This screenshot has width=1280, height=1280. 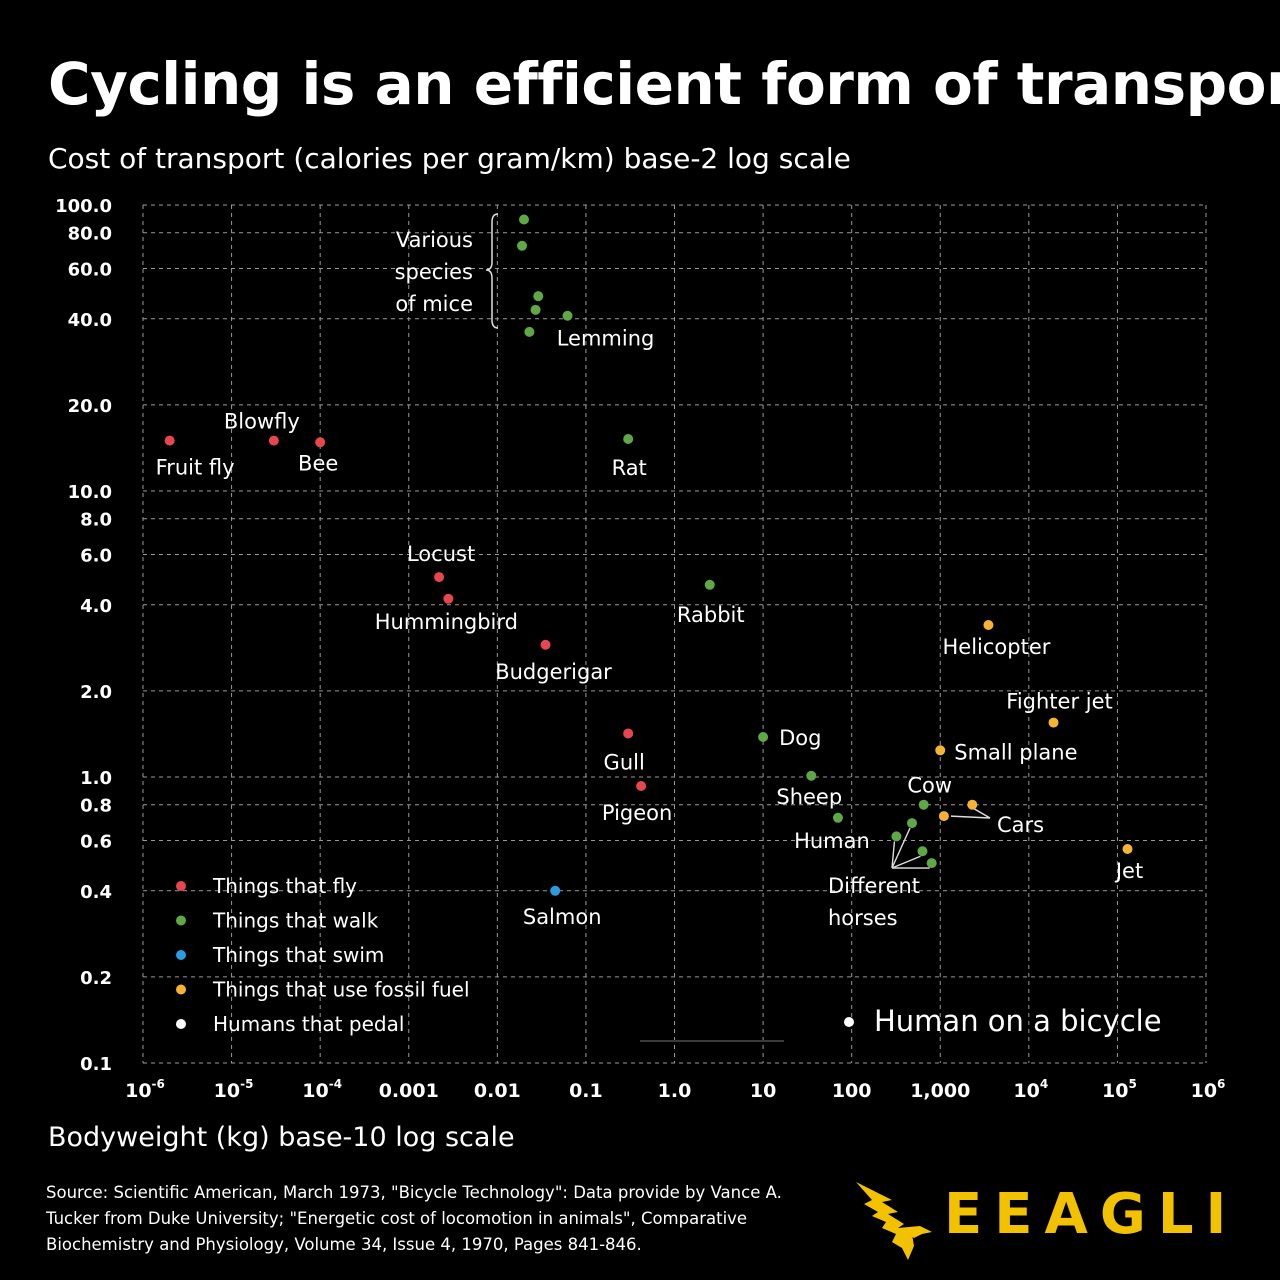 I want to click on legend-label: Things that use fossil fuel, so click(x=341, y=990).